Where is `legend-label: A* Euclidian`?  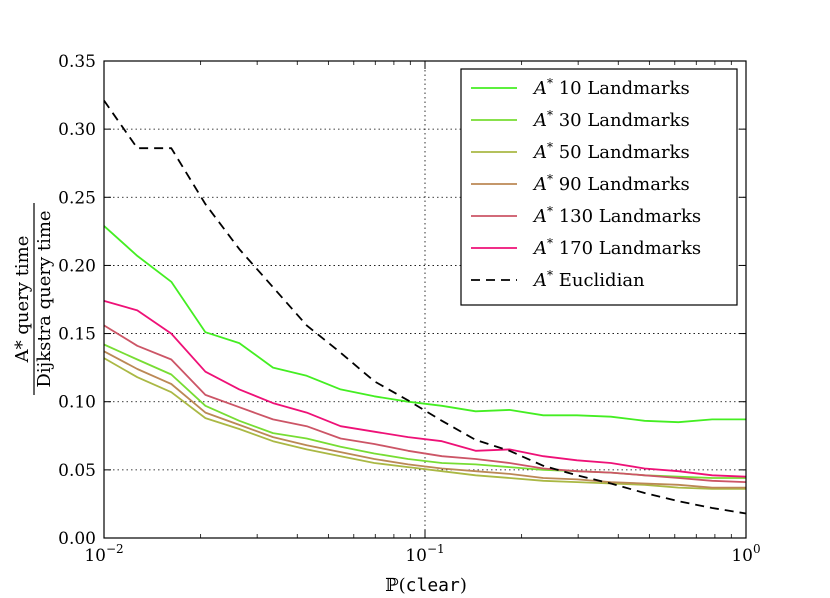
legend-label: A* Euclidian is located at coordinates (588, 279).